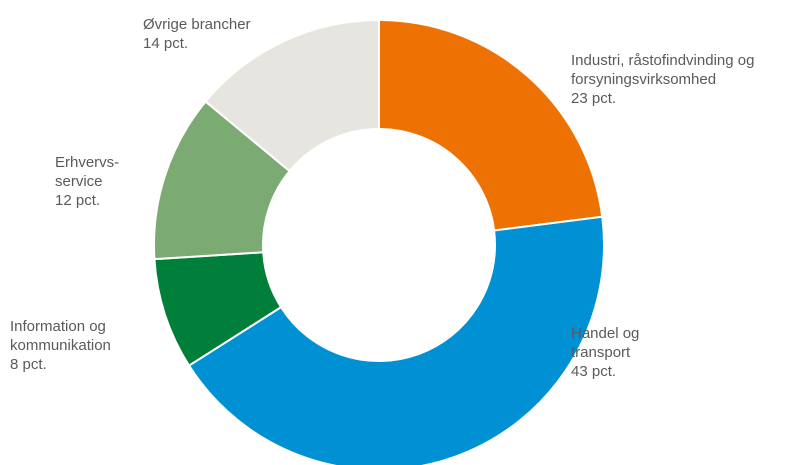 This screenshot has width=787, height=465. Describe the element at coordinates (58, 326) in the screenshot. I see `slice-label-line: Information og` at that location.